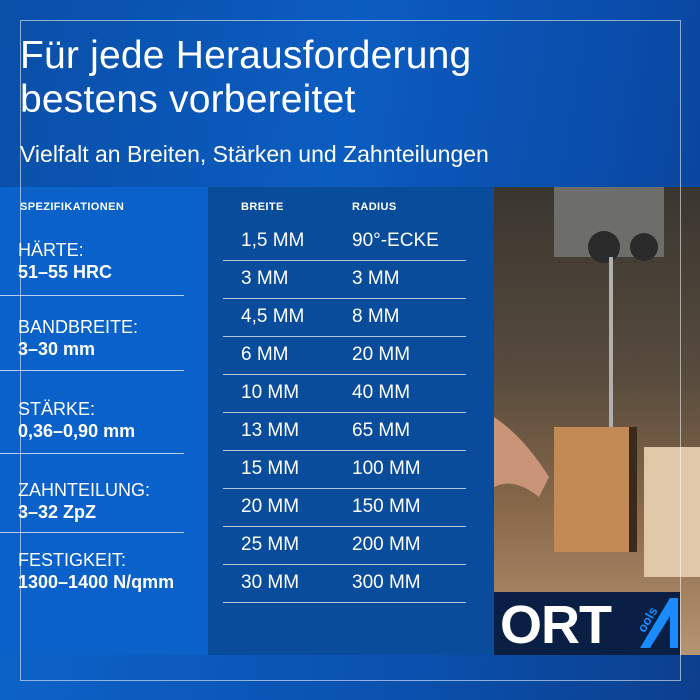 This screenshot has width=700, height=700. Describe the element at coordinates (344, 470) in the screenshot. I see `table-row: 15 MM 100 MM` at that location.